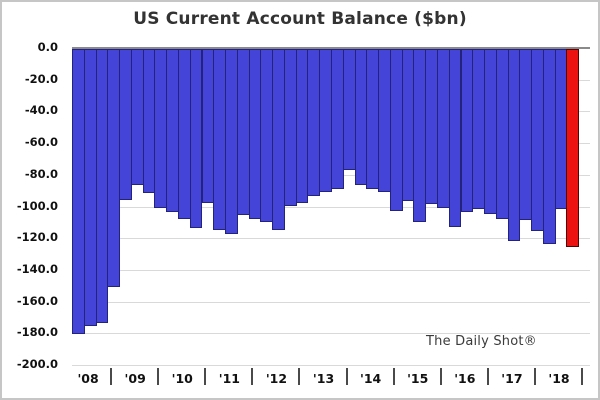  What do you see at coordinates (418, 378) in the screenshot?
I see `x-year-label: '15` at bounding box center [418, 378].